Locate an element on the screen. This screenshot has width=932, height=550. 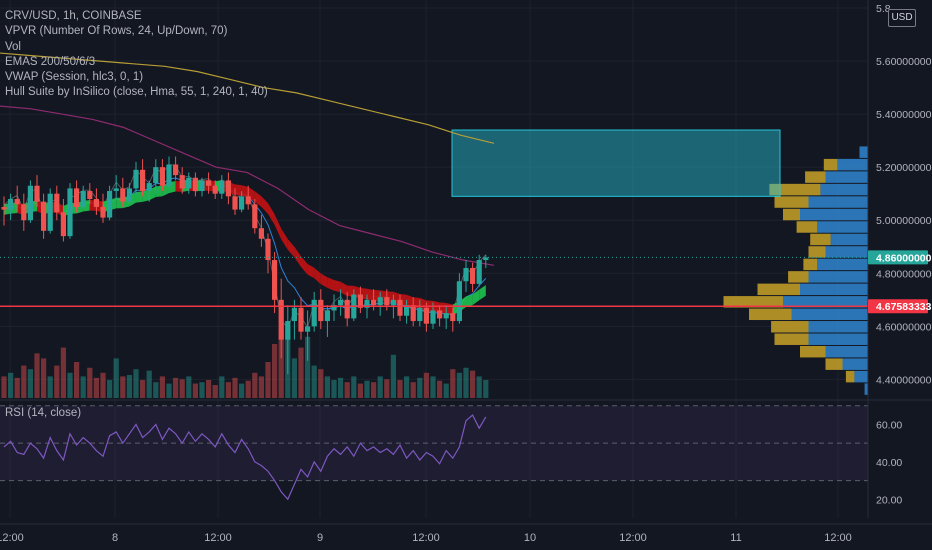
symbol-title: CRV/USD, 1h, COINBASE is located at coordinates (73, 16).